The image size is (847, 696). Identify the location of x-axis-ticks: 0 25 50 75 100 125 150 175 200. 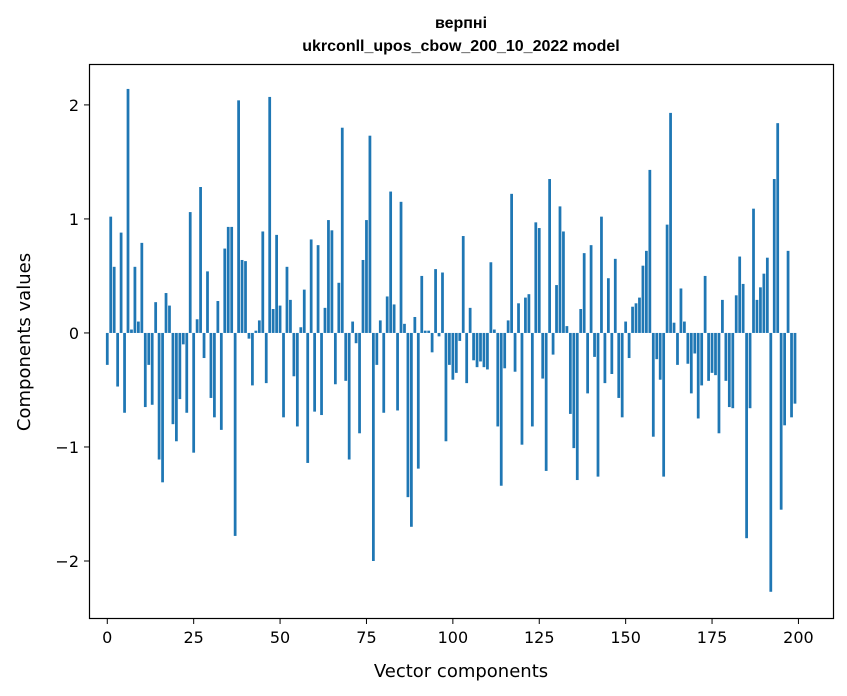
(458, 632).